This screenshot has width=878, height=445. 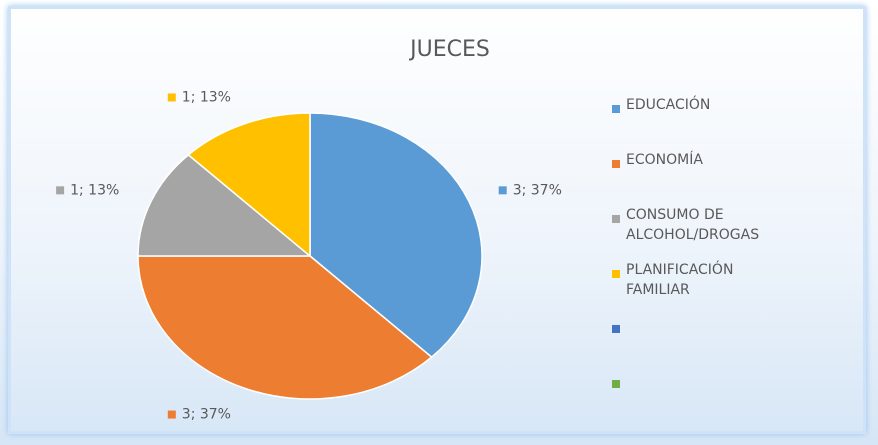 What do you see at coordinates (664, 160) in the screenshot?
I see `legend-label: ECONOMÍA` at bounding box center [664, 160].